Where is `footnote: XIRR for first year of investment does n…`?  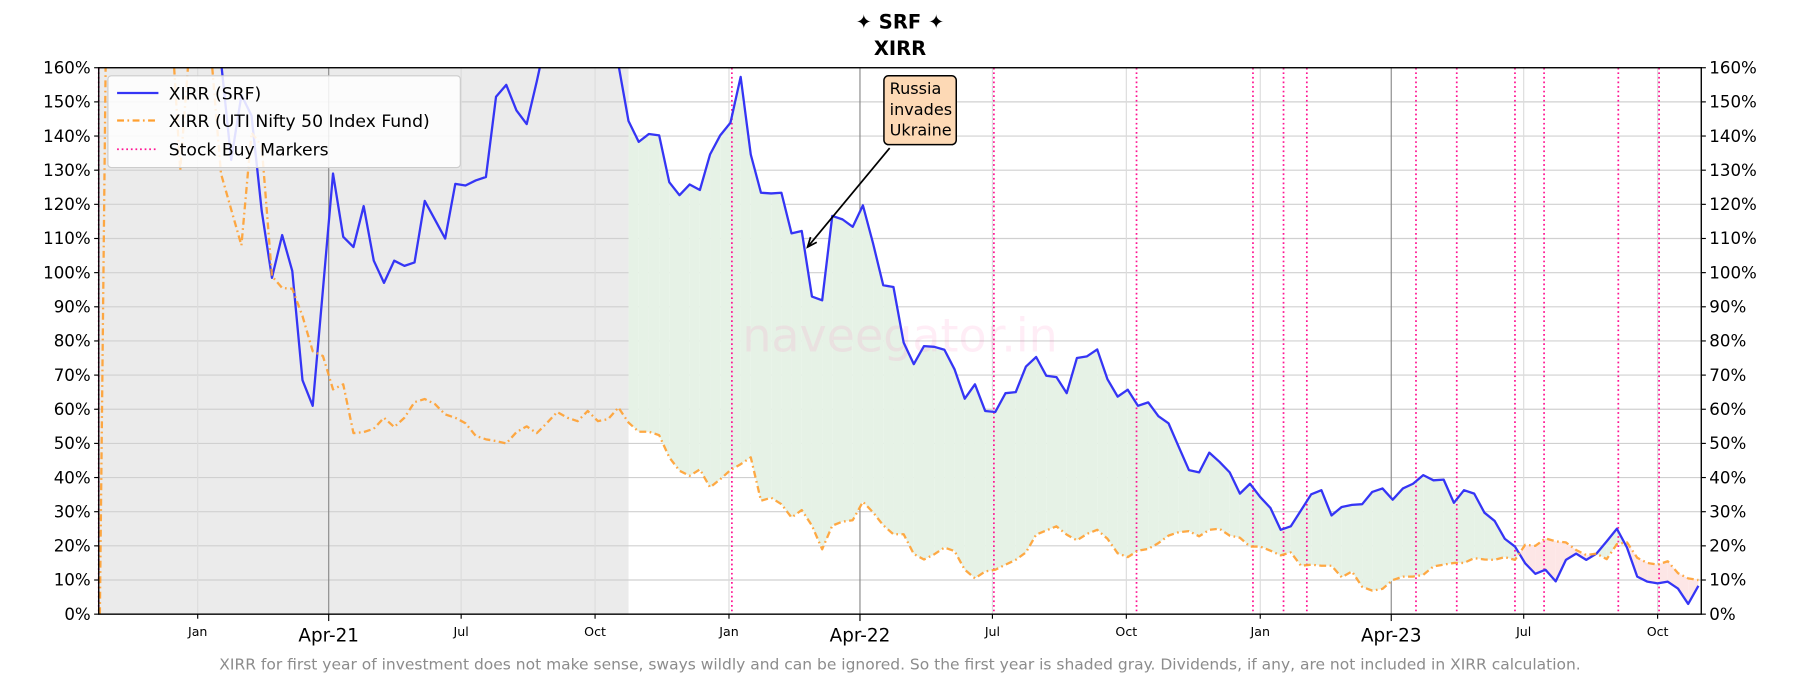
footnote: XIRR for first year of investment does n… is located at coordinates (899, 664).